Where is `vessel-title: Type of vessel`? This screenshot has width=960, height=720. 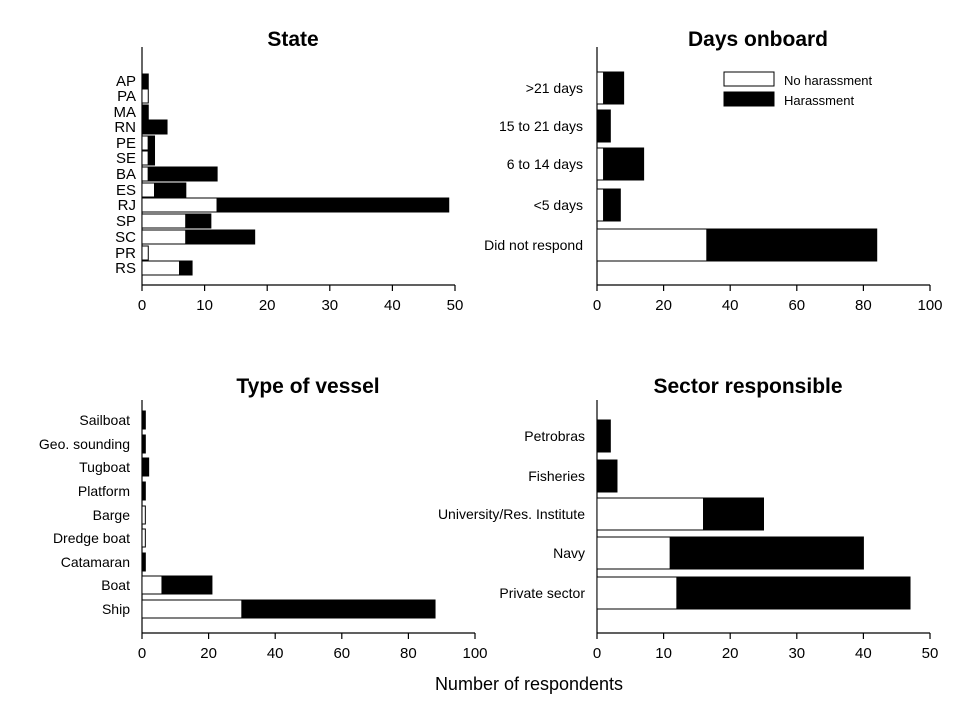 vessel-title: Type of vessel is located at coordinates (307, 386).